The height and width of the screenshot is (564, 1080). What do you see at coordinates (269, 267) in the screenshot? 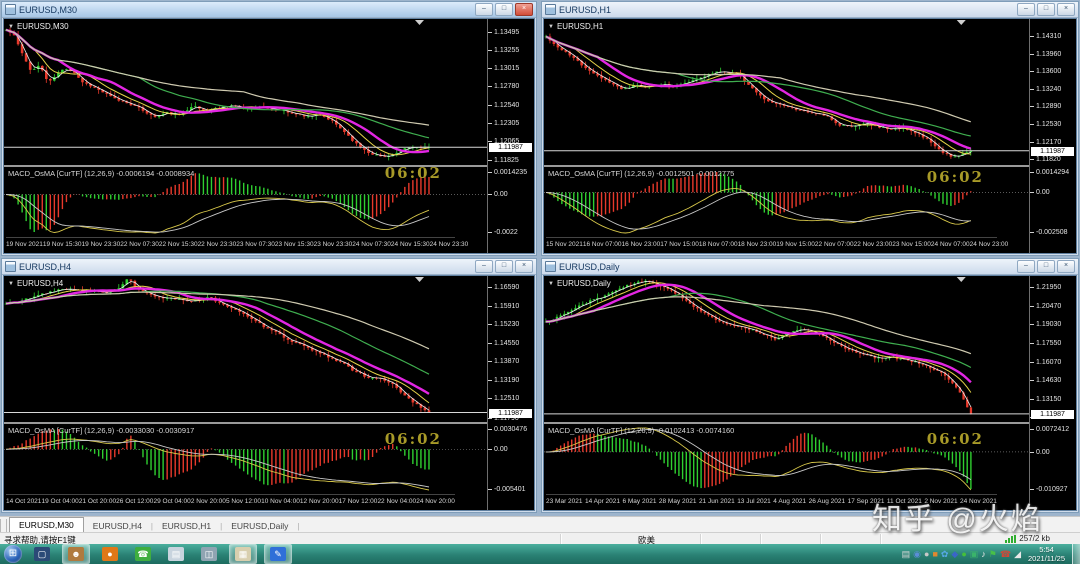
I see `window-titlebar: EURUSD,H4 – □ ×` at bounding box center [269, 267].